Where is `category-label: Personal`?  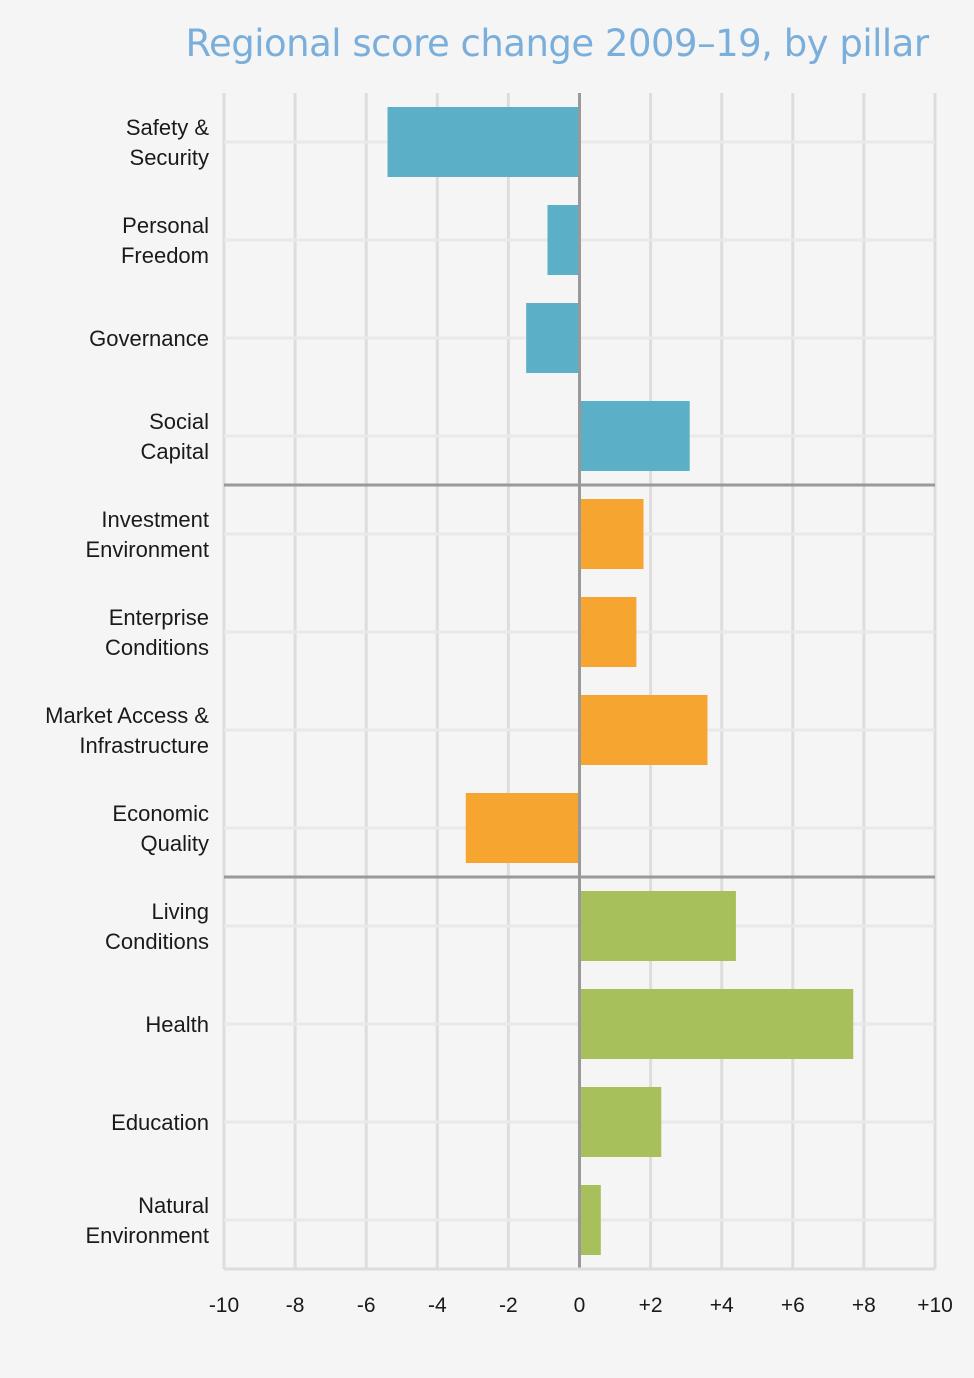
category-label: Personal is located at coordinates (165, 225).